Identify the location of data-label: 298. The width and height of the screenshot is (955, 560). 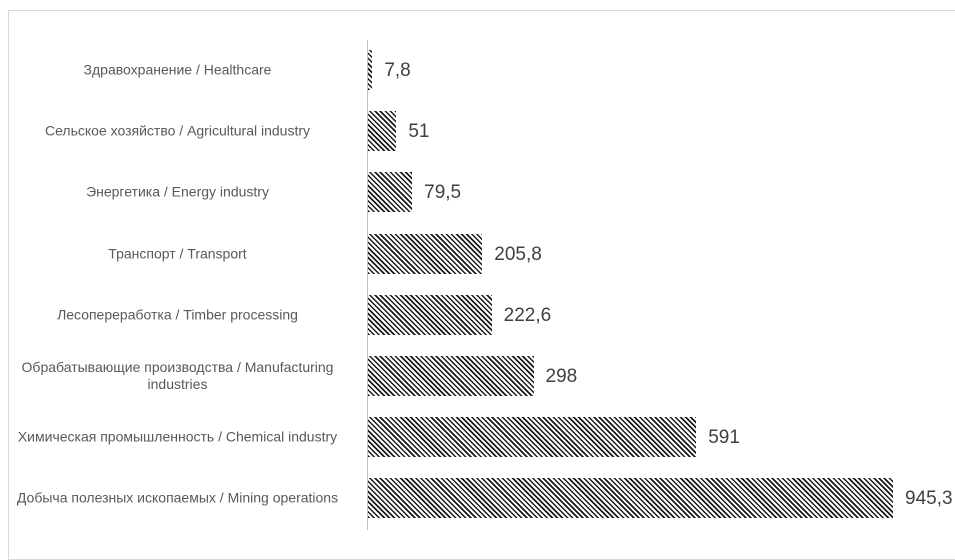
(561, 376).